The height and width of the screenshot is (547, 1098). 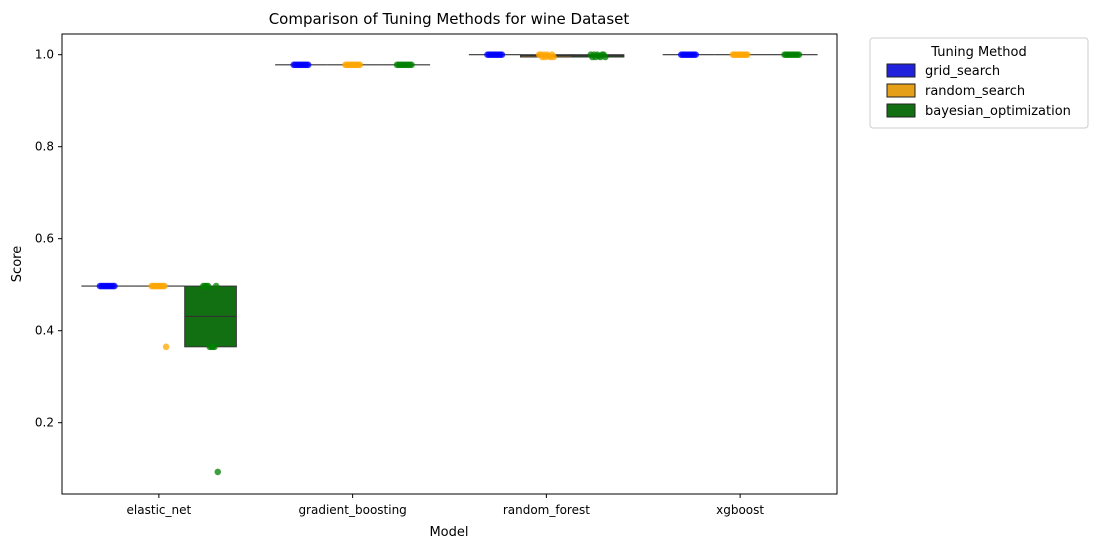 I want to click on x-tick-label: random_forest, so click(x=546, y=510).